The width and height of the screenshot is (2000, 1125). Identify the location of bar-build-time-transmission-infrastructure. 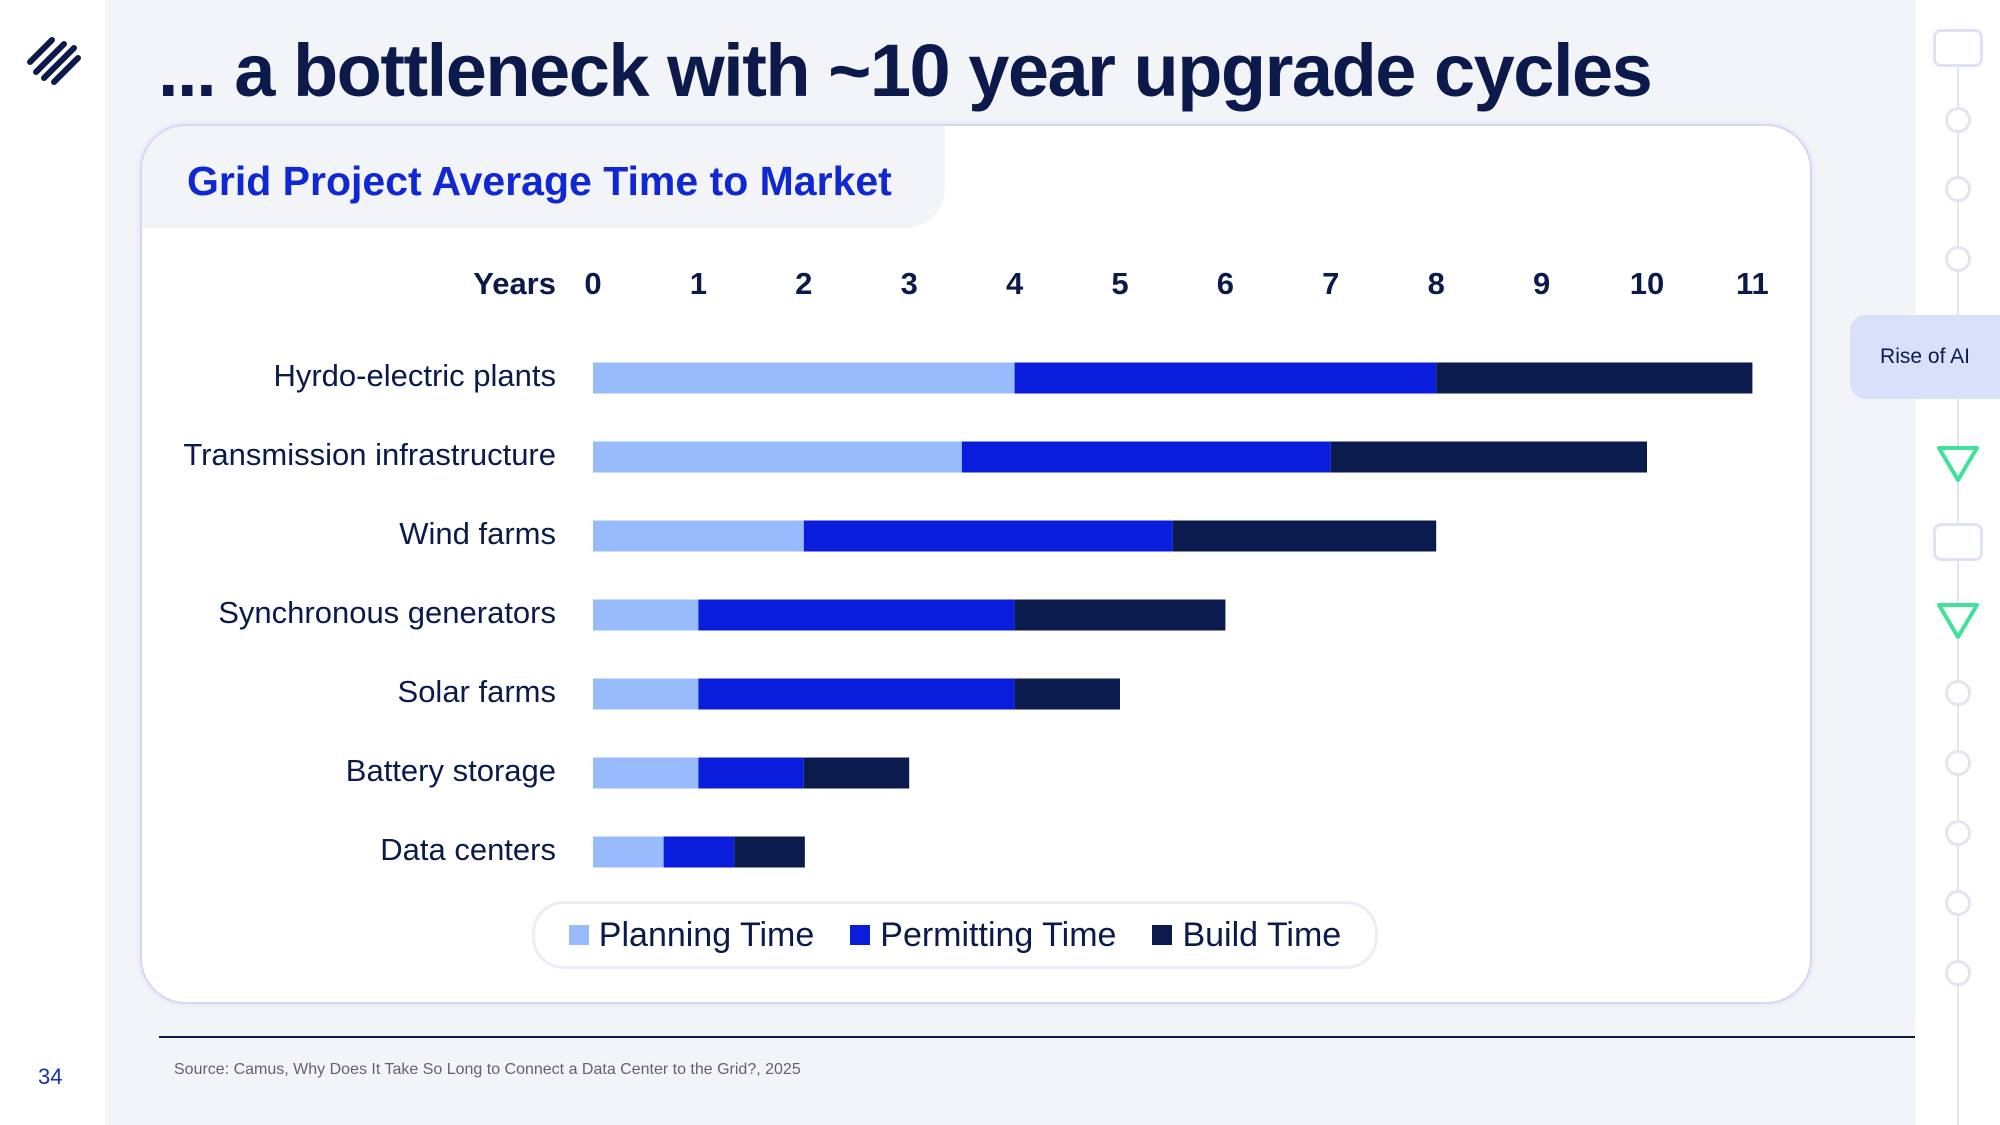
(1488, 457).